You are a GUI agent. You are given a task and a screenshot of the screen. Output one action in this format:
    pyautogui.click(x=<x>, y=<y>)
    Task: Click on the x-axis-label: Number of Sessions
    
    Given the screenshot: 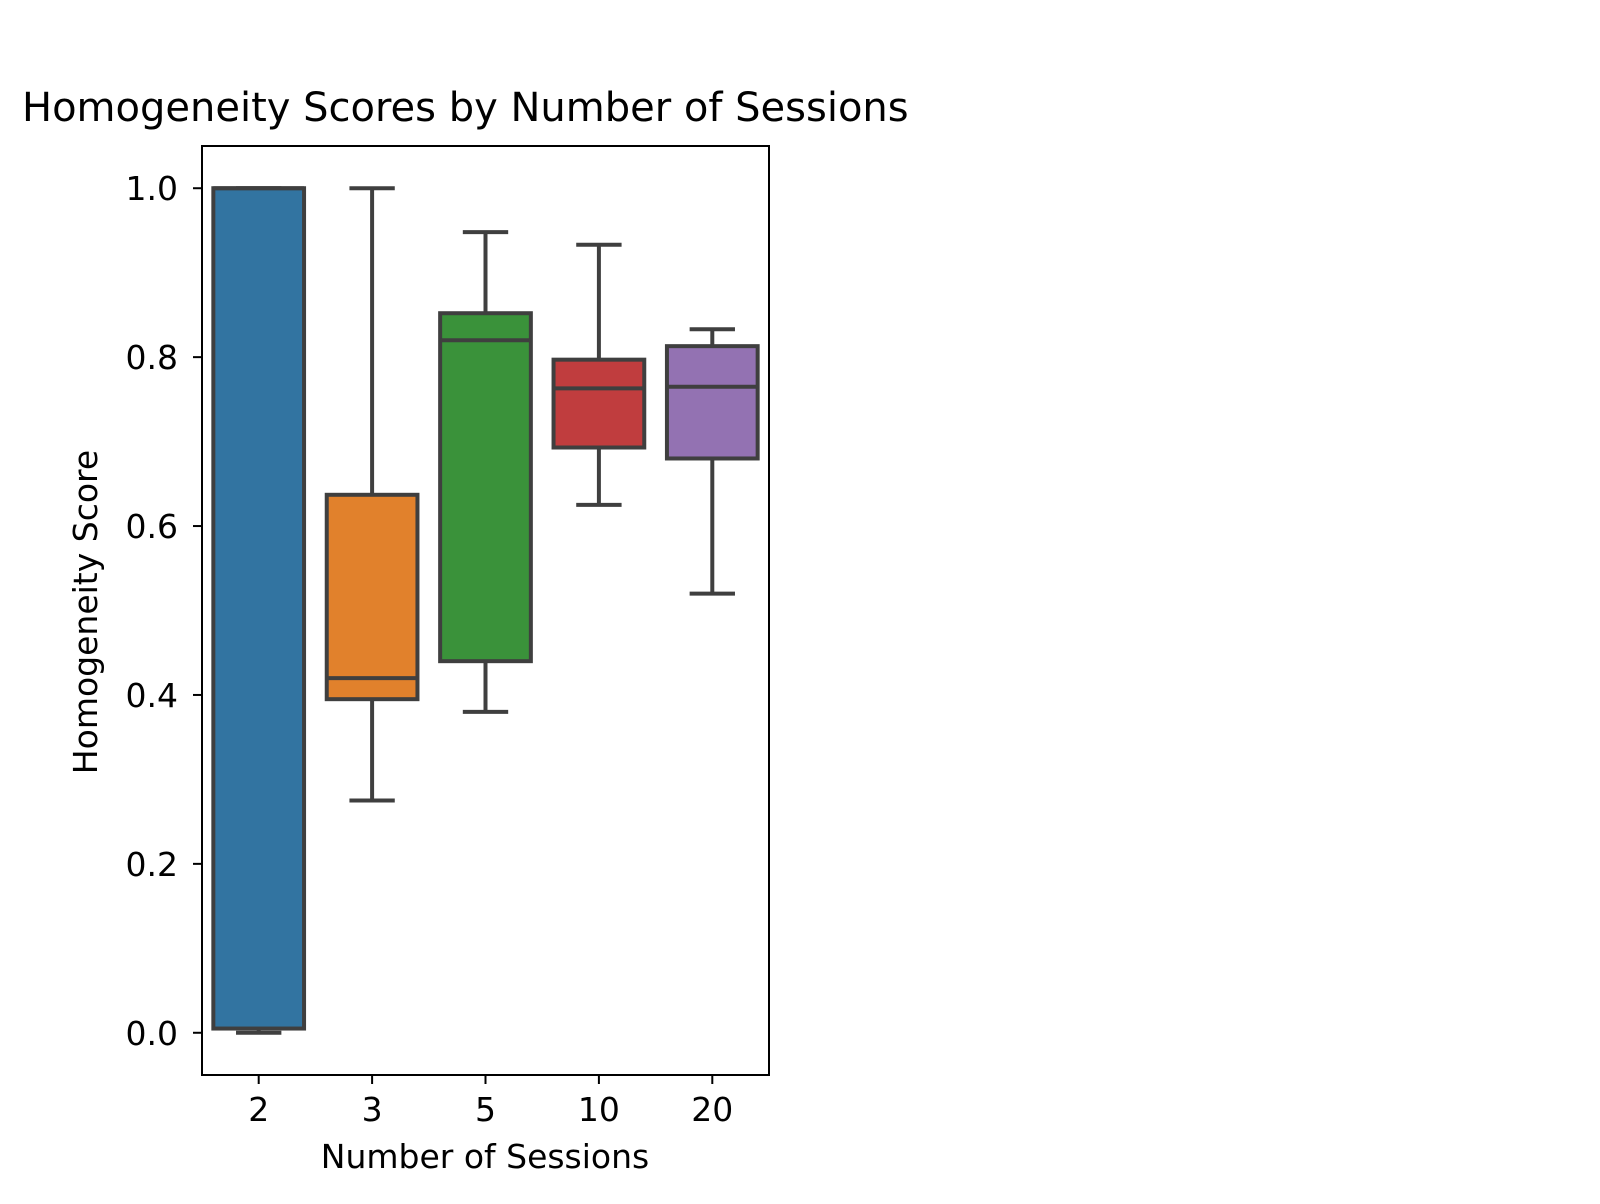 What is the action you would take?
    pyautogui.click(x=485, y=1156)
    